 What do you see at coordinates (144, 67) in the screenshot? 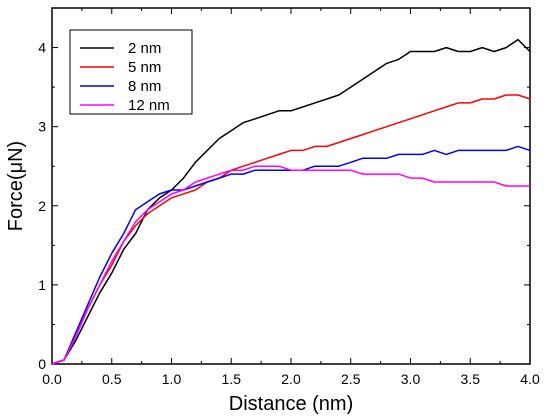
I see `legend-label: 5 nm` at bounding box center [144, 67].